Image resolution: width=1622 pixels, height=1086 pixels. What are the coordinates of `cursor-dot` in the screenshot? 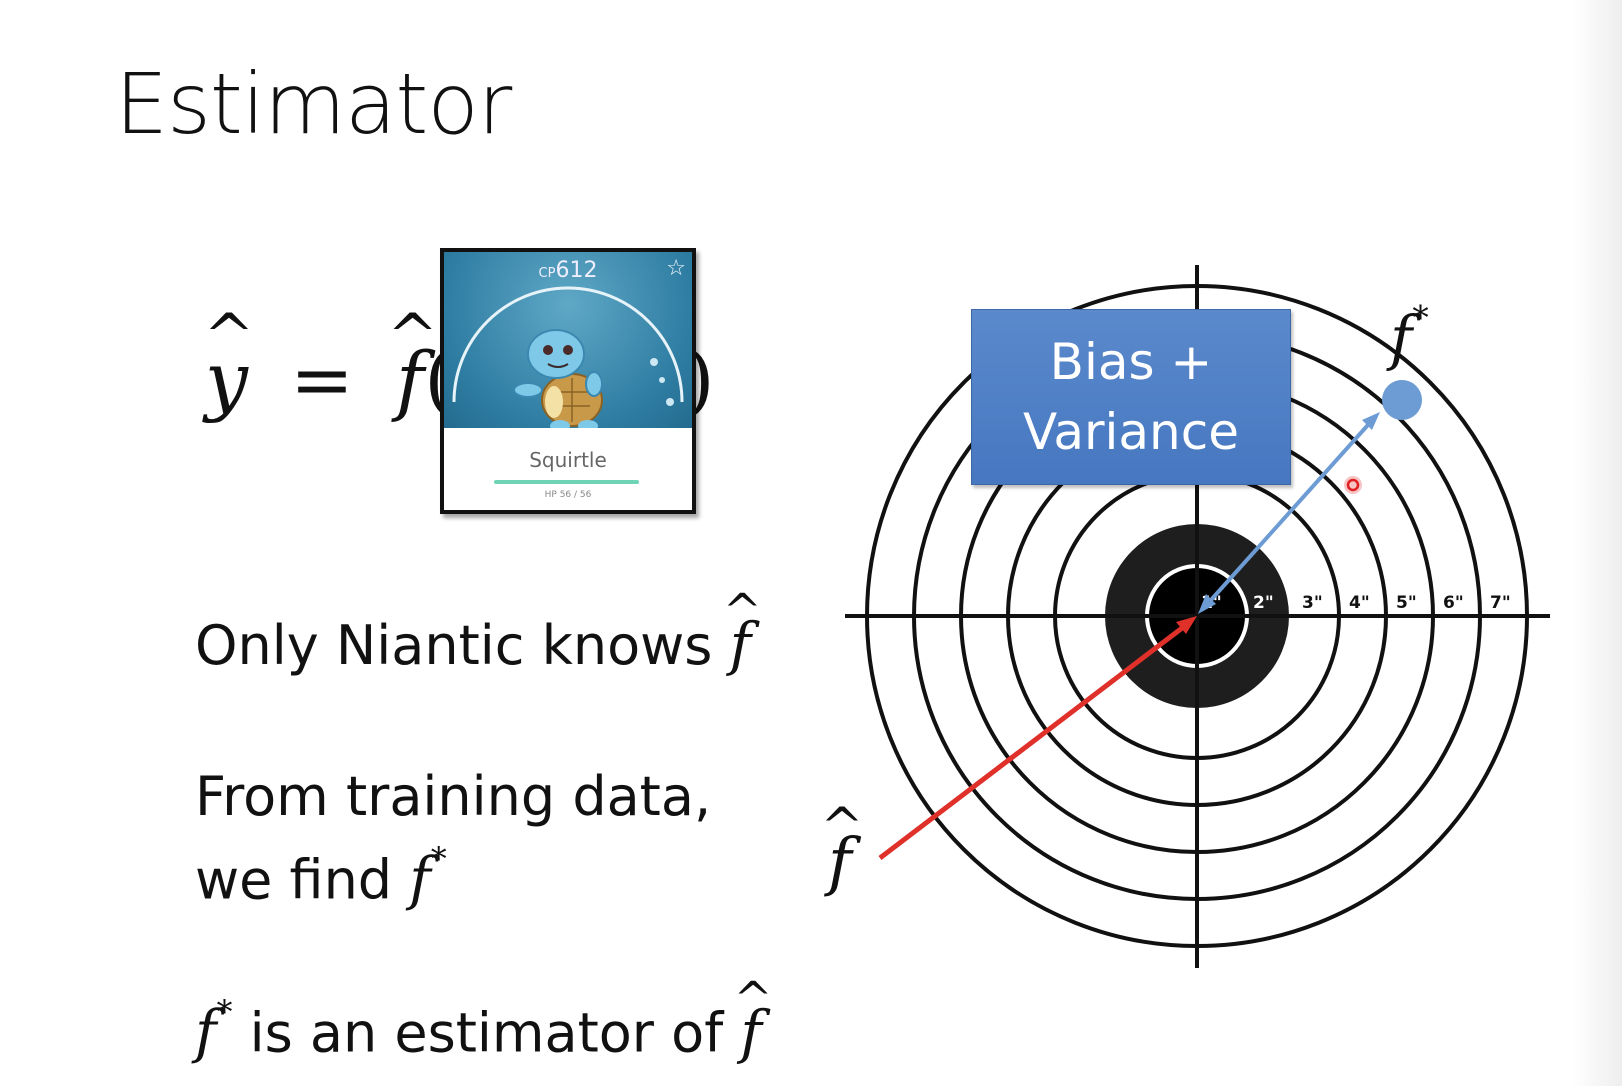 It's located at (1353, 485).